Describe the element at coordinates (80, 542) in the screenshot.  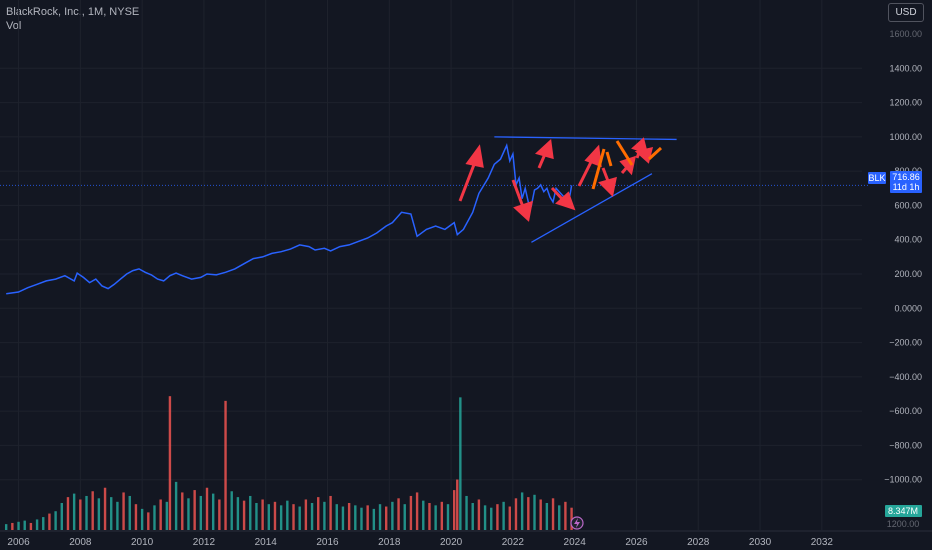
I see `x-tick-label: 2008` at that location.